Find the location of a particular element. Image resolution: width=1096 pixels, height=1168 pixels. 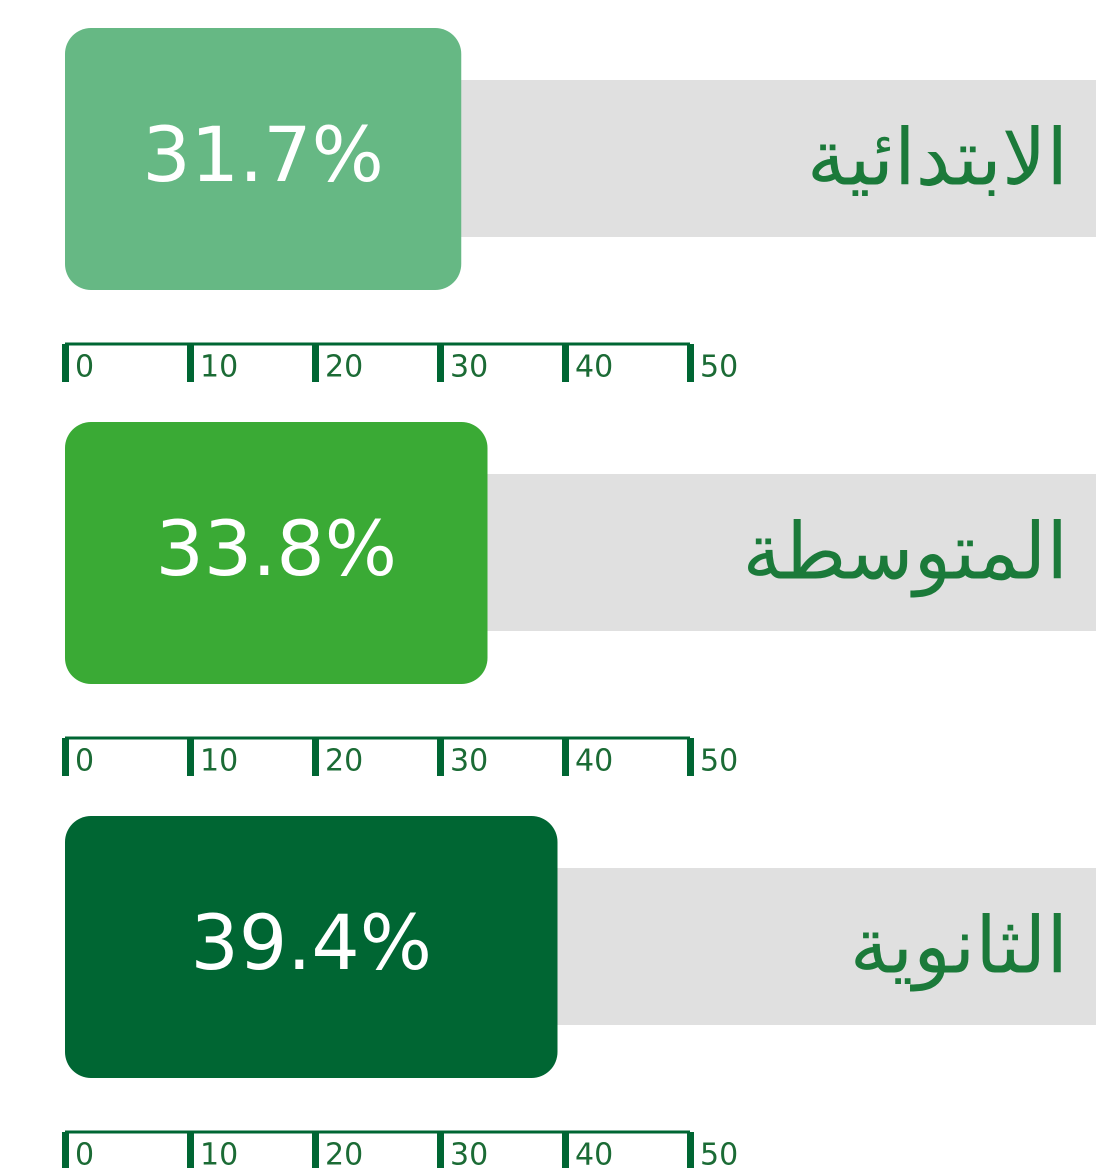

category-label: الثانوية is located at coordinates (959, 946).